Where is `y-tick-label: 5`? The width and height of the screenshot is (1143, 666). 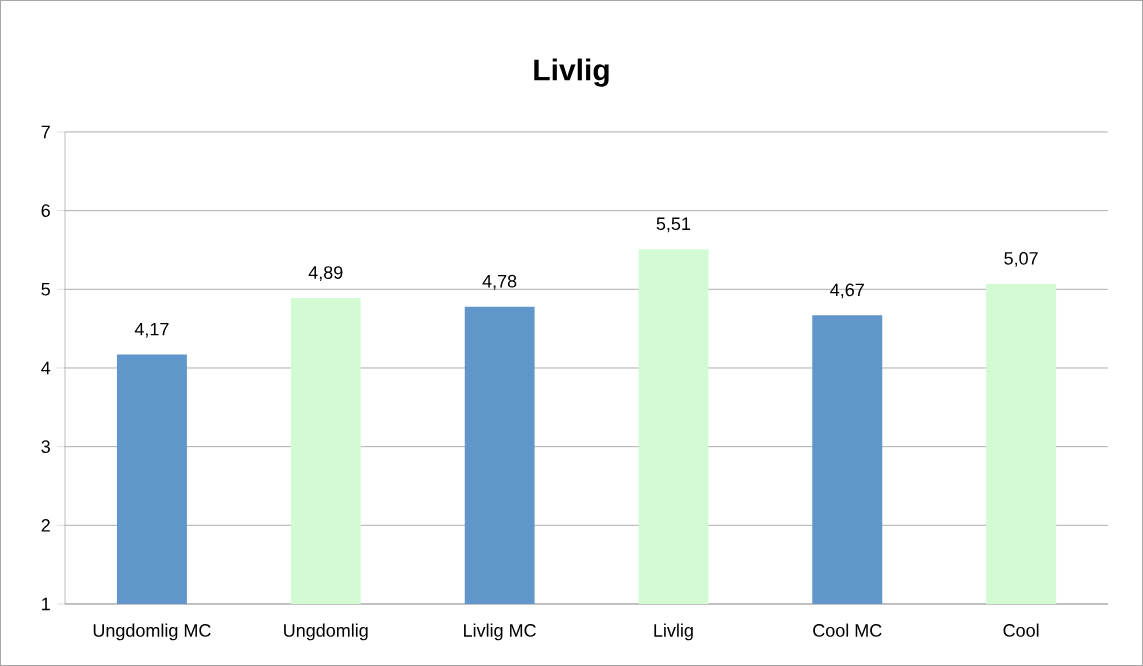
y-tick-label: 5 is located at coordinates (45, 289).